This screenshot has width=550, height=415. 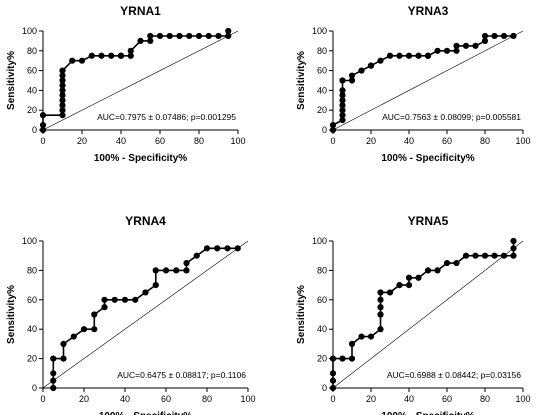 I want to click on y-tick-label: 20, so click(x=32, y=110).